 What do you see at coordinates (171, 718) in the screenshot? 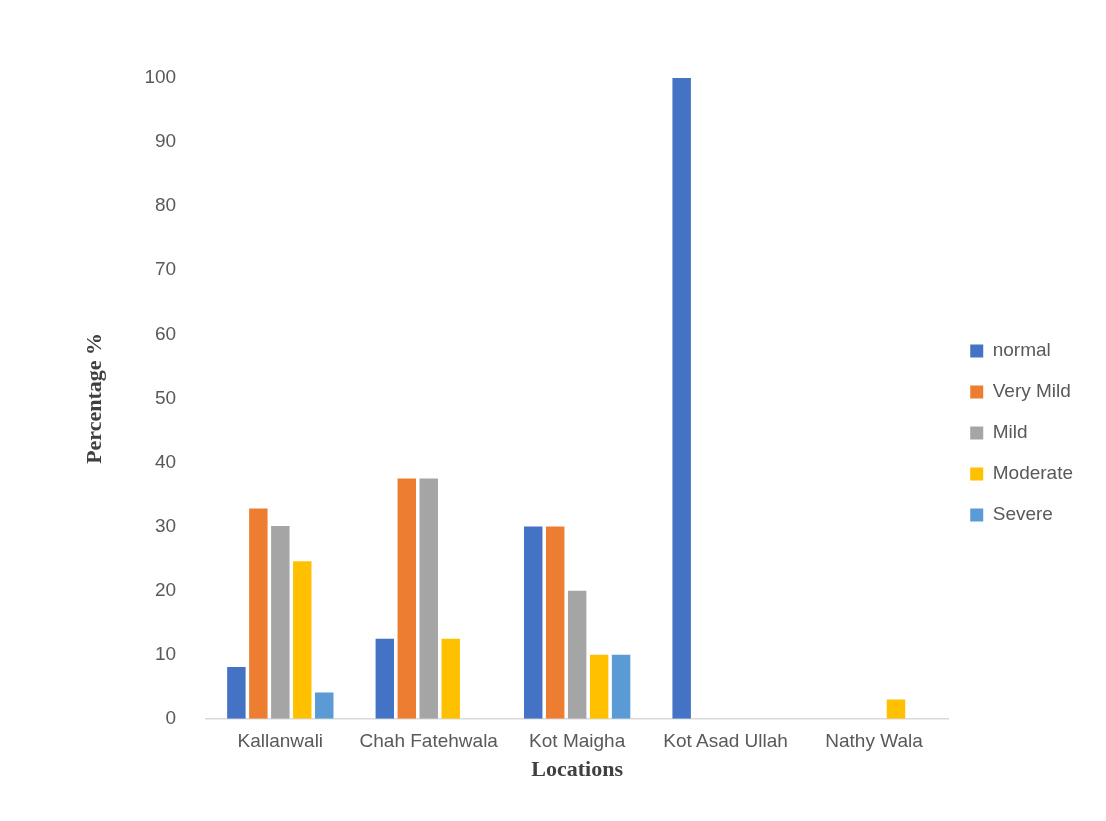
I see `y-tick-label: 0` at bounding box center [171, 718].